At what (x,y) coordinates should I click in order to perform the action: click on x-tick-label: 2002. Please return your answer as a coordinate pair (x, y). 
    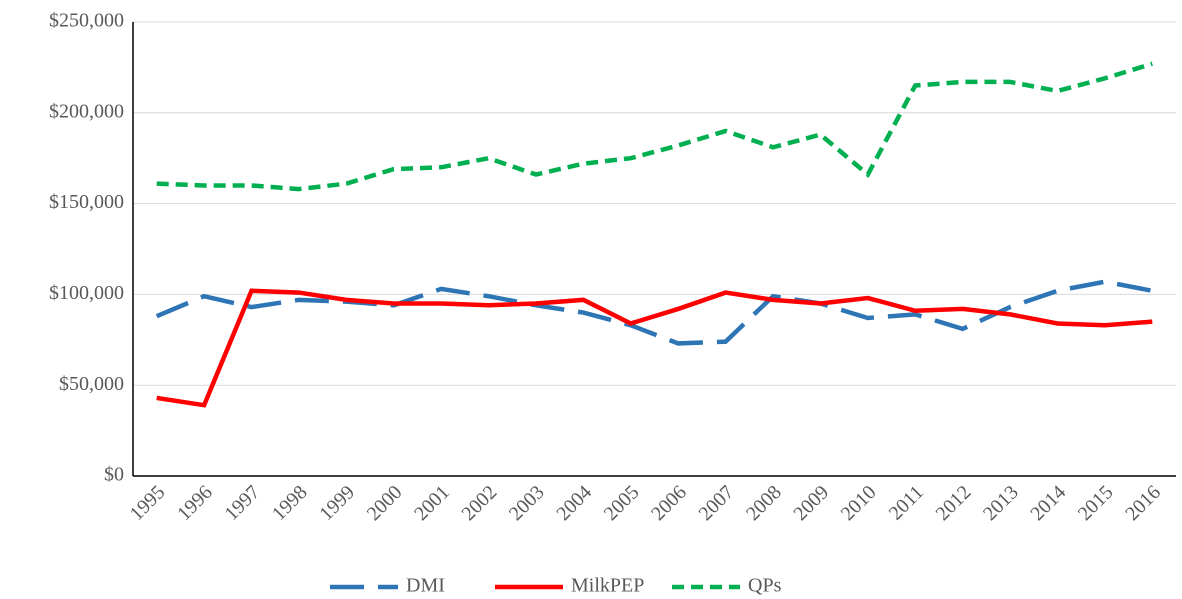
    Looking at the image, I should click on (480, 503).